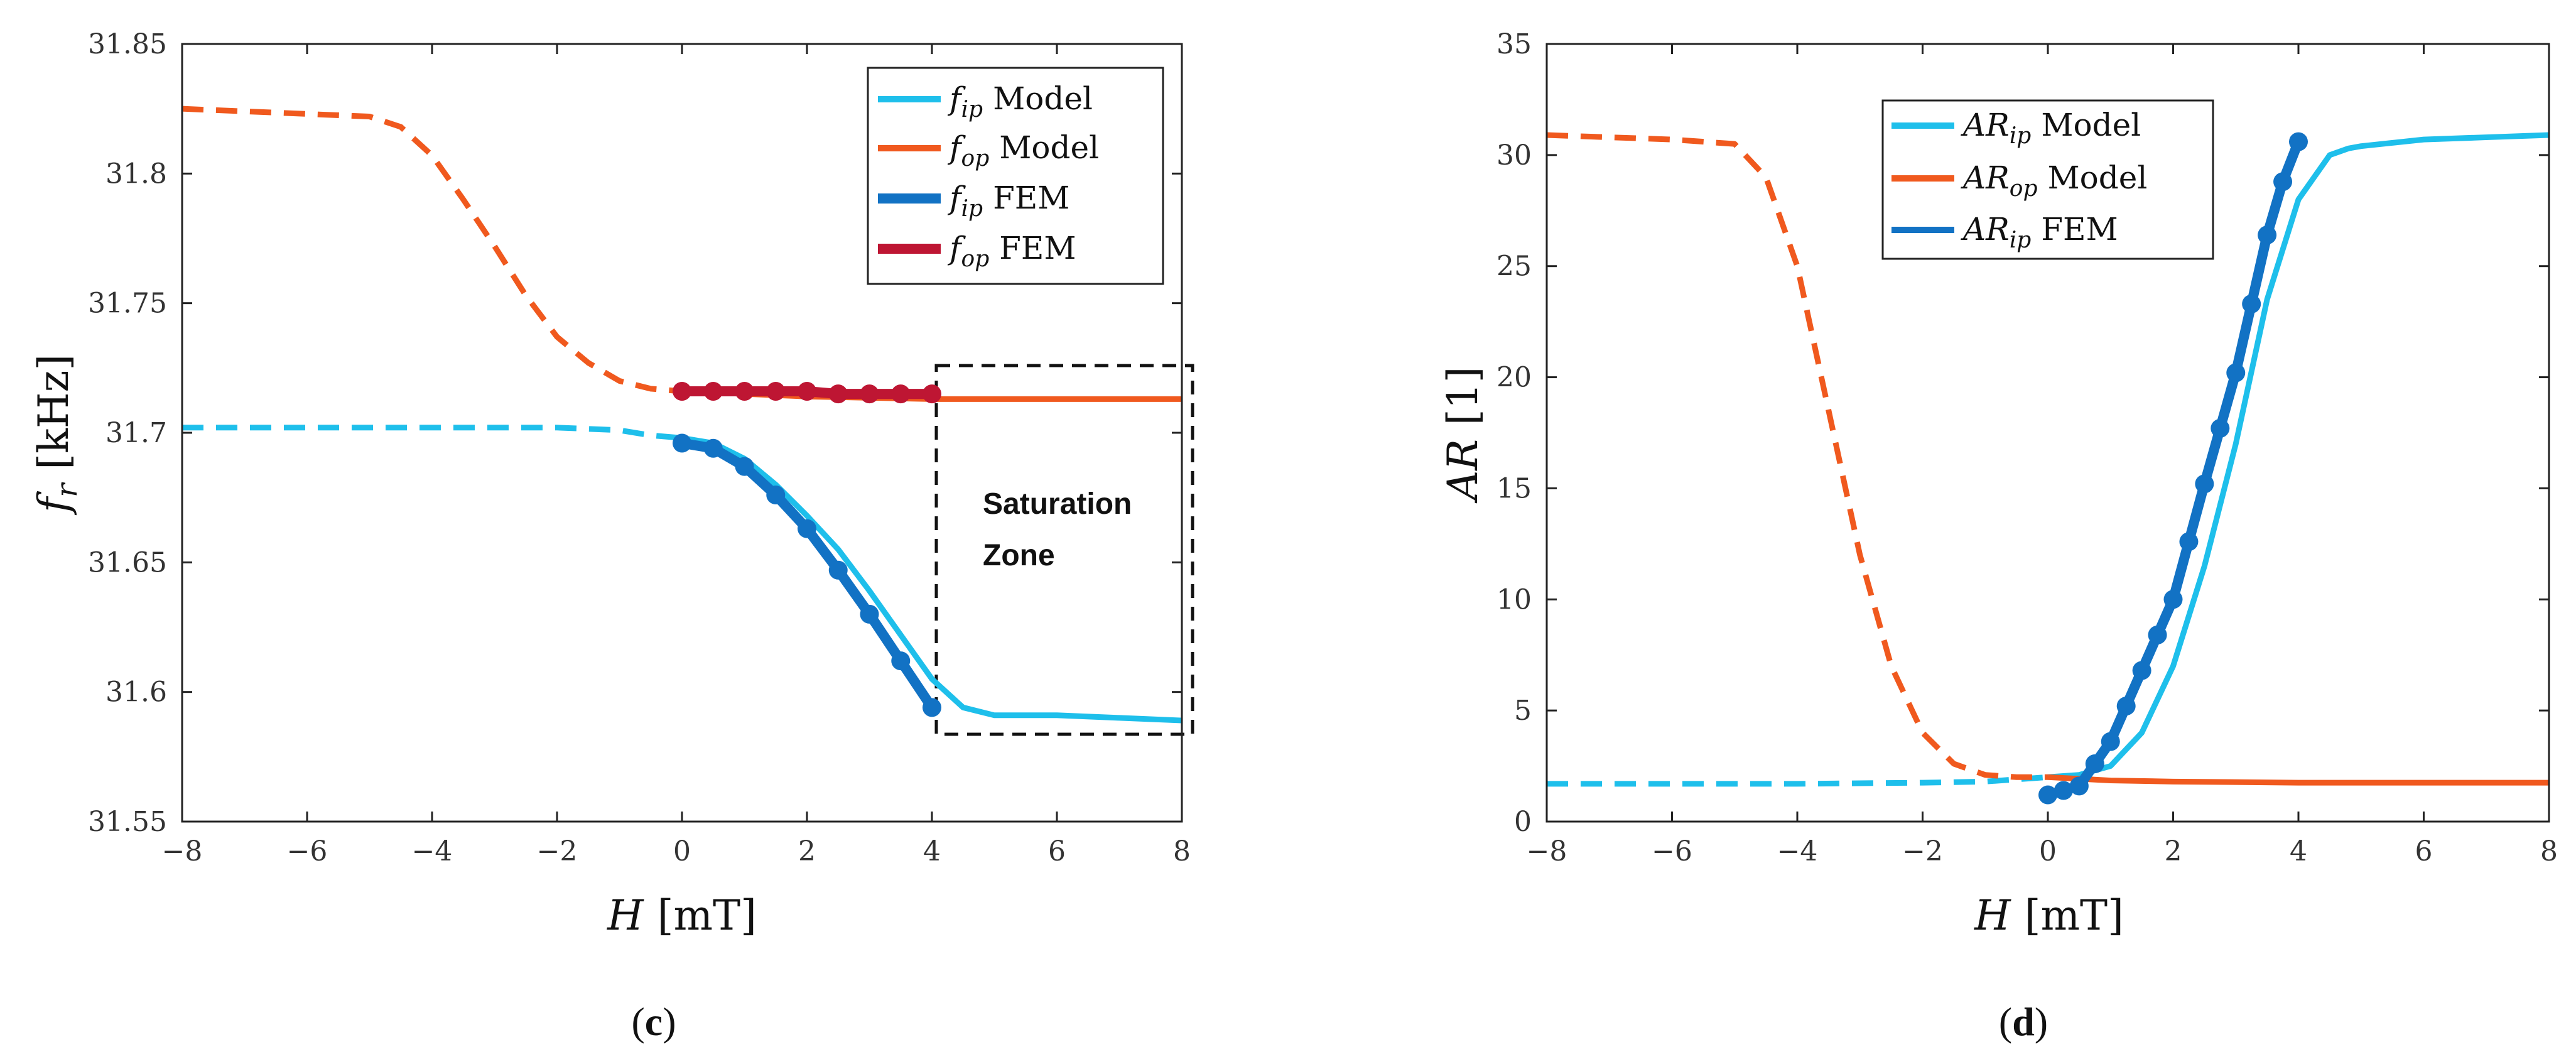  I want to click on panel-d-ytick-label: 20, so click(1514, 378).